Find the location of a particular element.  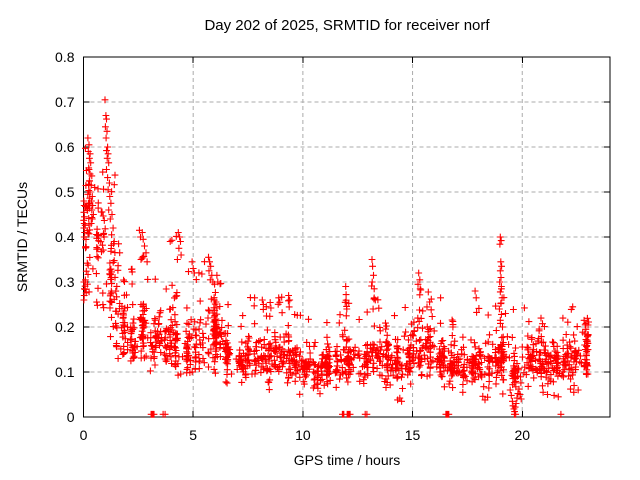

x-tick-label: 15 is located at coordinates (413, 435).